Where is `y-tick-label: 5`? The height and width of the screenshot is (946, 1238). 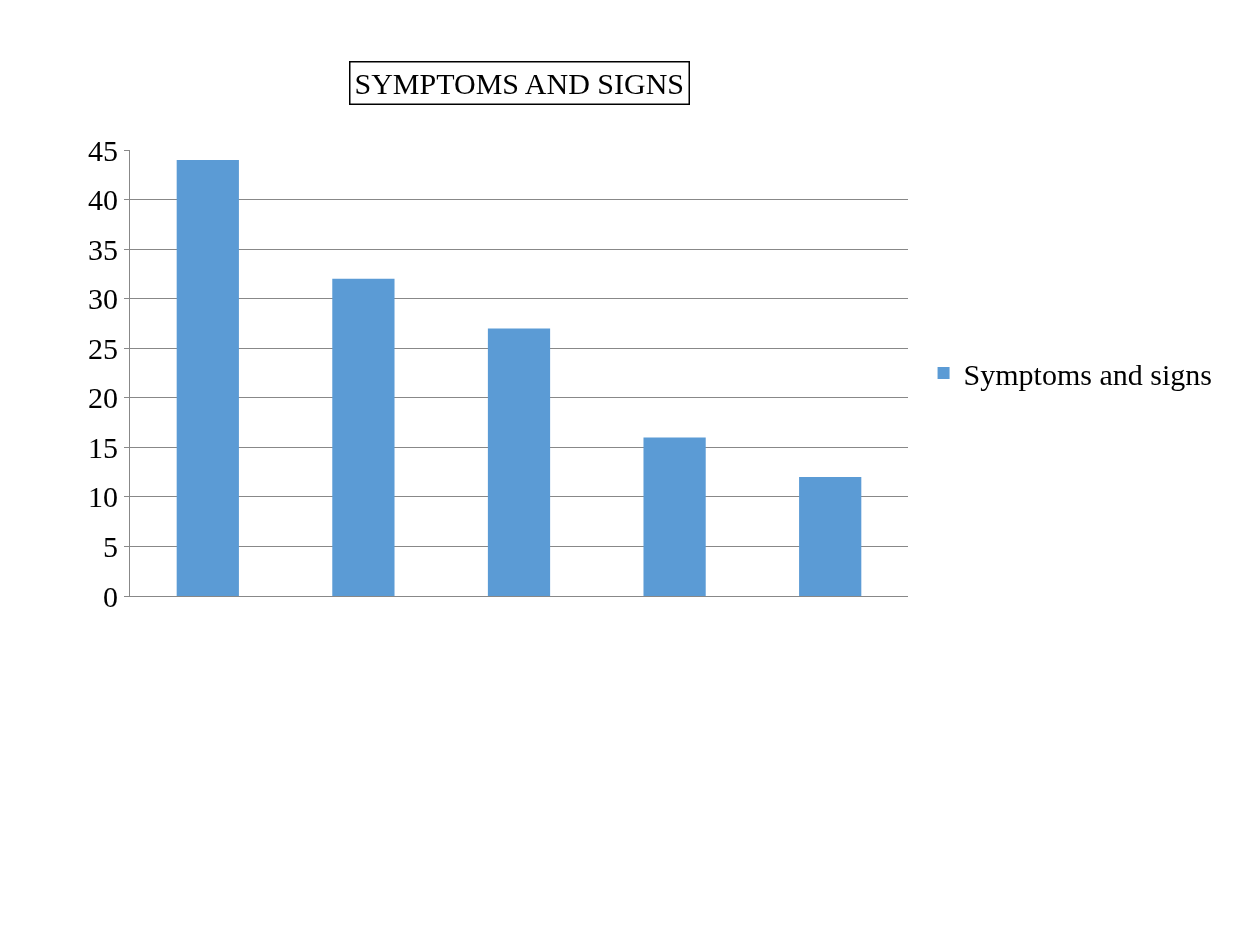
y-tick-label: 5 is located at coordinates (110, 546).